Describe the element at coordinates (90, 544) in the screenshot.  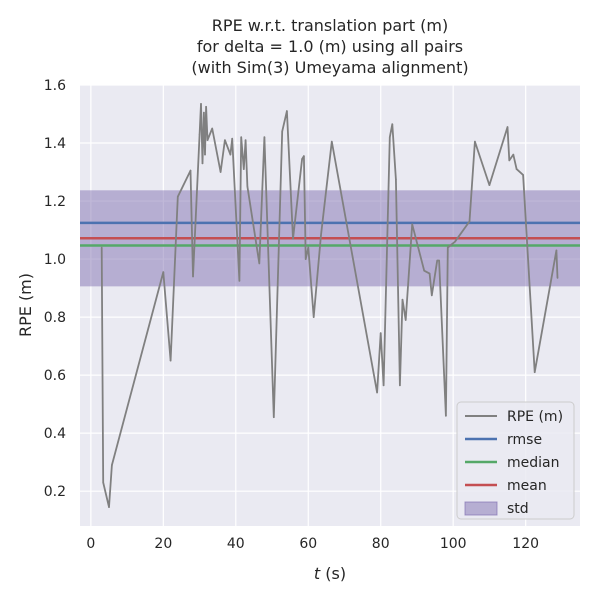
I see `x-tick-label: 0` at that location.